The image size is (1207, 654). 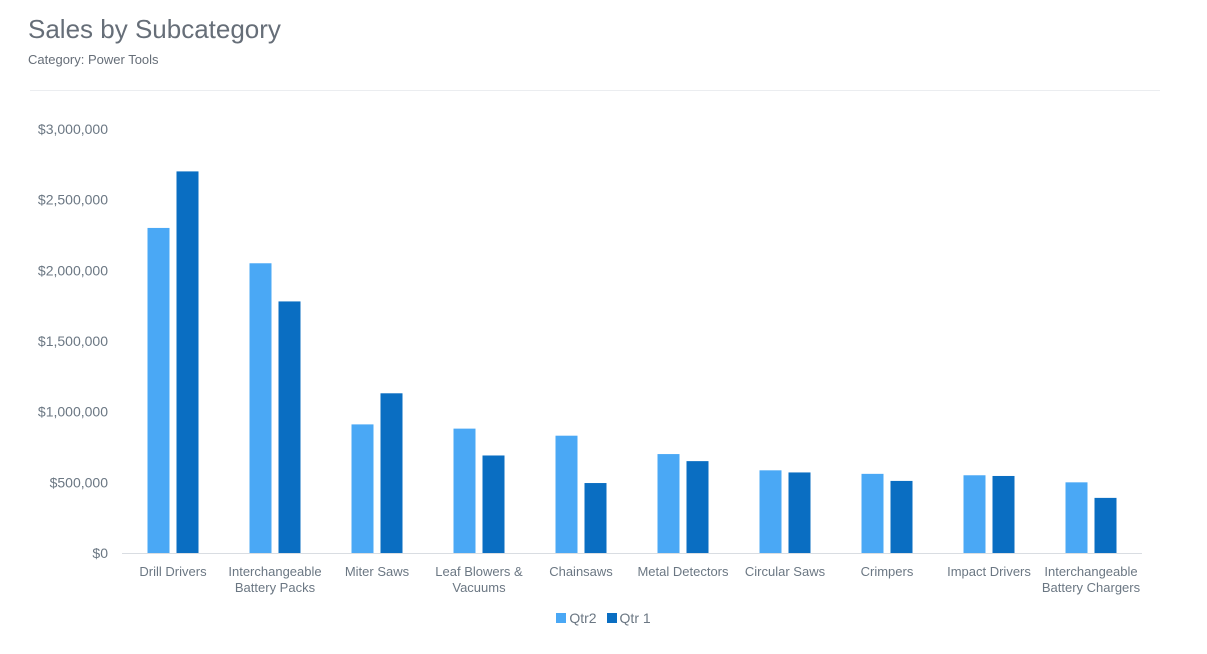 I want to click on legend-item: Qtr2, so click(x=576, y=618).